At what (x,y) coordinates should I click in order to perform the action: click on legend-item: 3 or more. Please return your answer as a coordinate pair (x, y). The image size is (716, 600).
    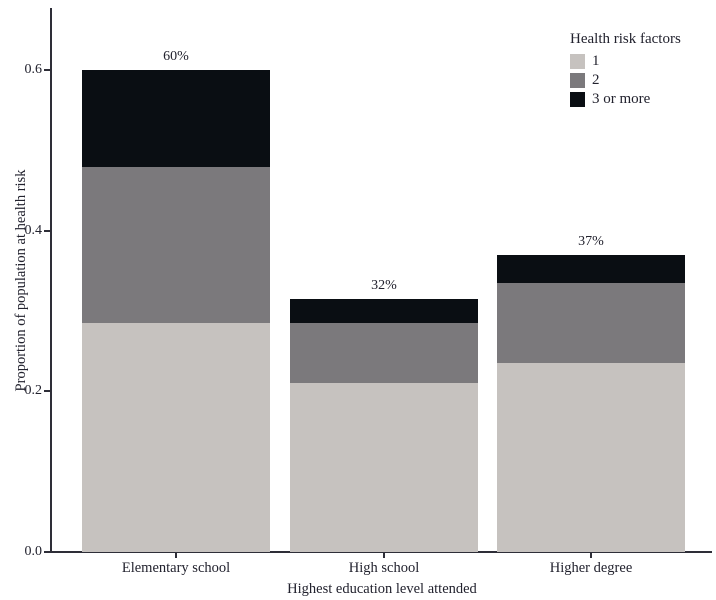
    Looking at the image, I should click on (625, 99).